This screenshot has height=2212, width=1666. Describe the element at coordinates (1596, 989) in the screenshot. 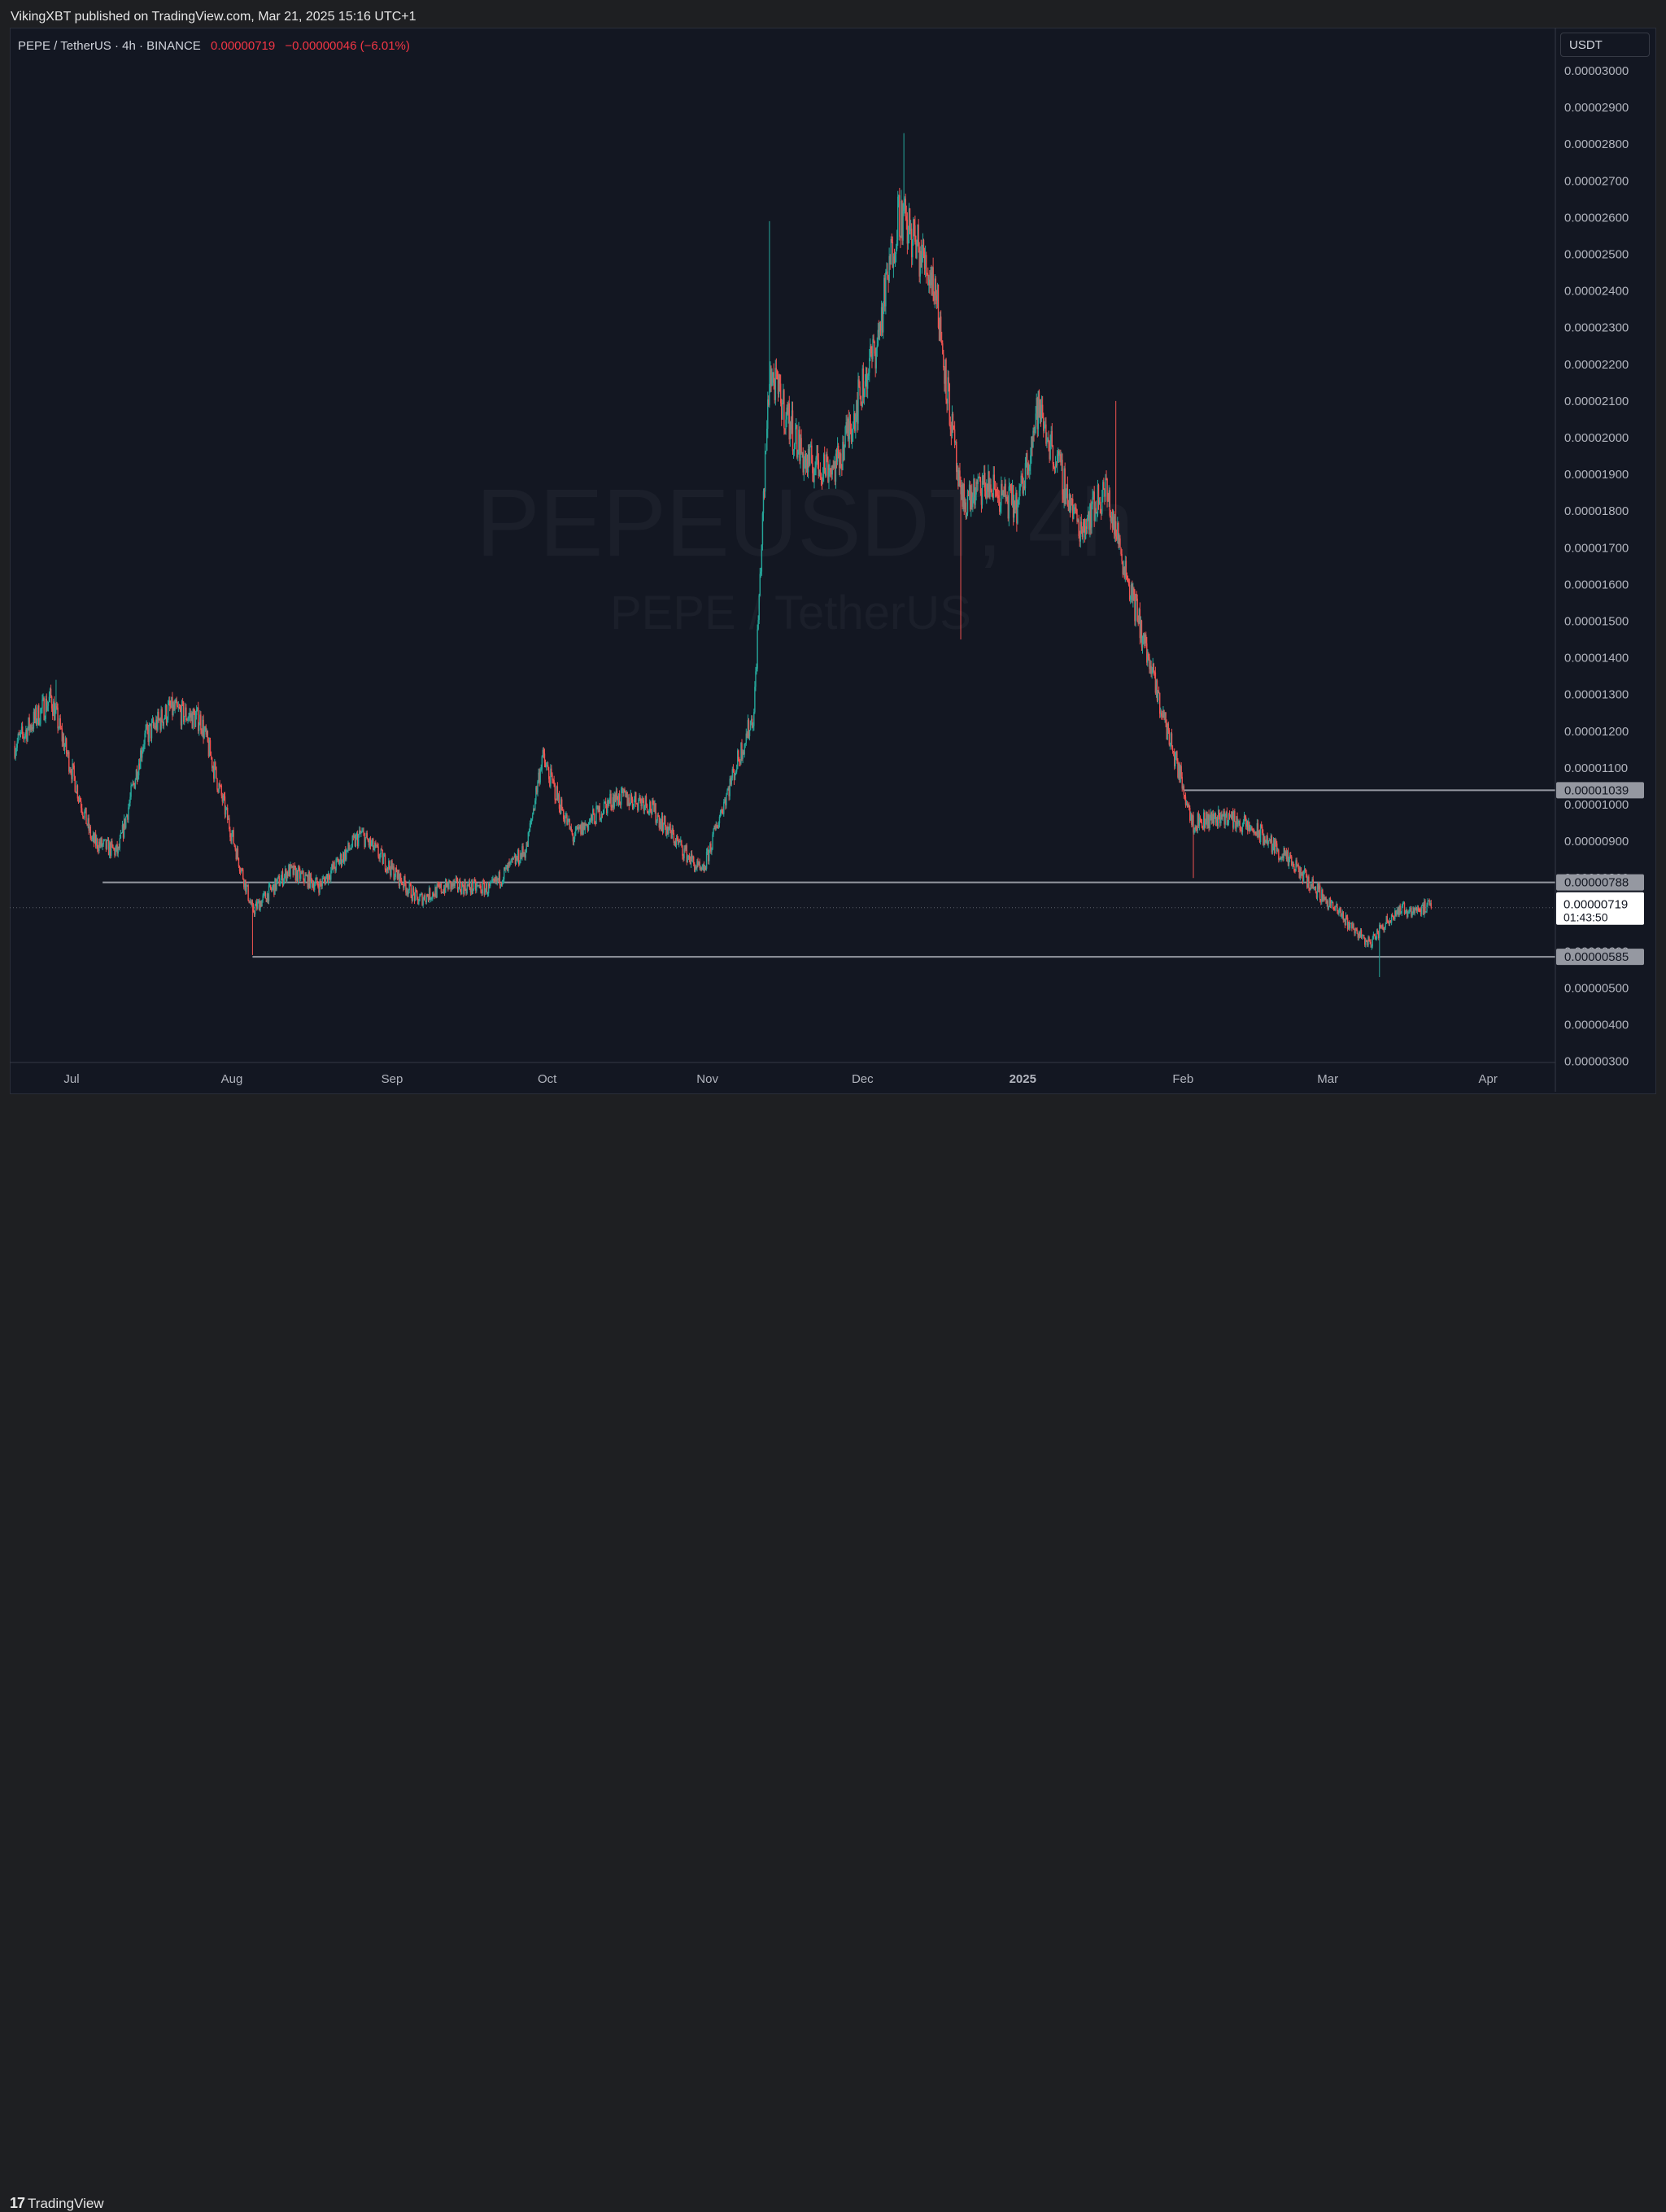

I see `y-tick-label: 0.00000500` at that location.